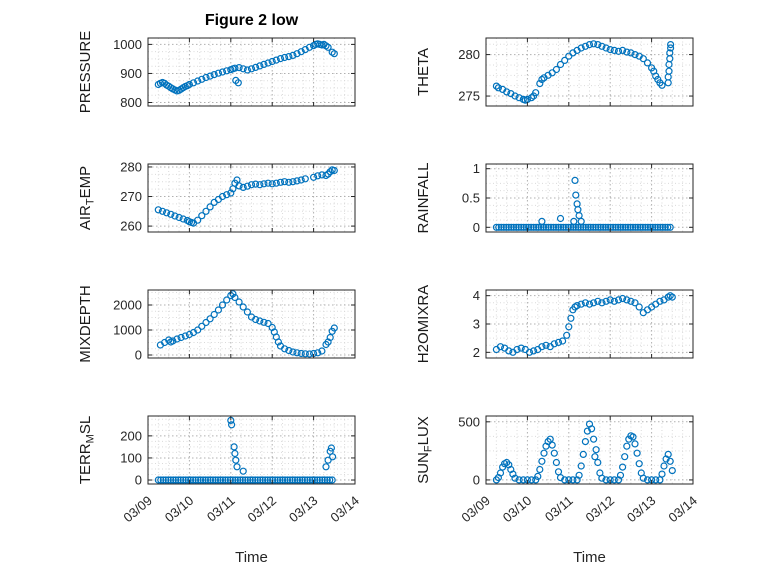  I want to click on xlabel-time-right: Time, so click(589, 557).